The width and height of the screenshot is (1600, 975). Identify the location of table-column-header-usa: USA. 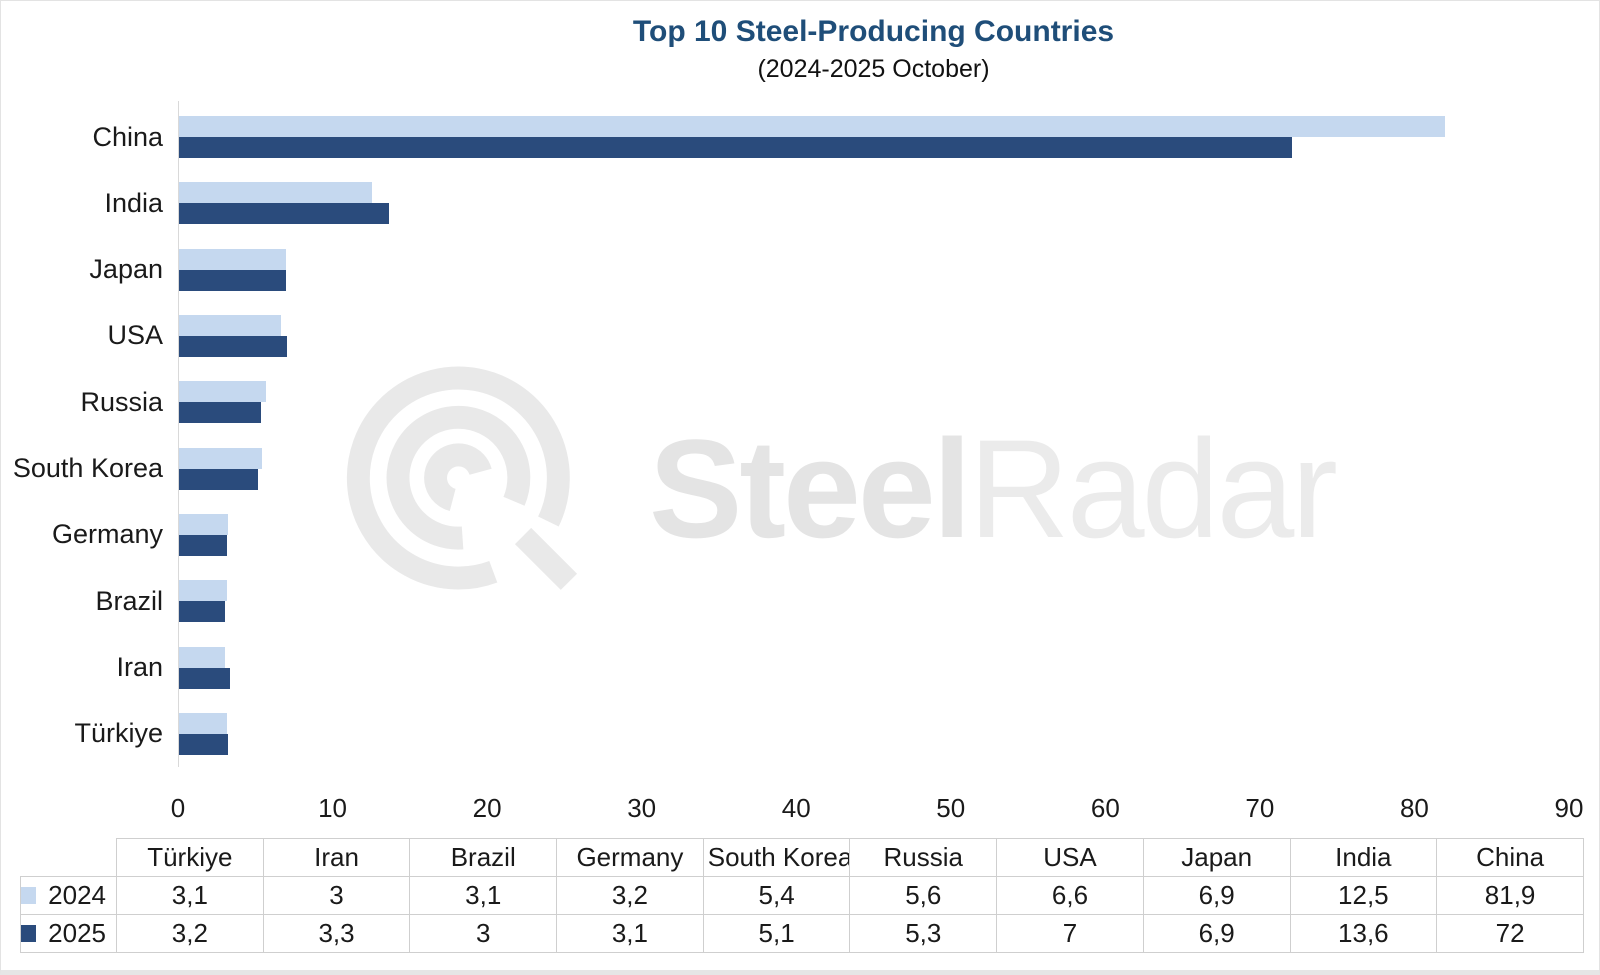
(1070, 857).